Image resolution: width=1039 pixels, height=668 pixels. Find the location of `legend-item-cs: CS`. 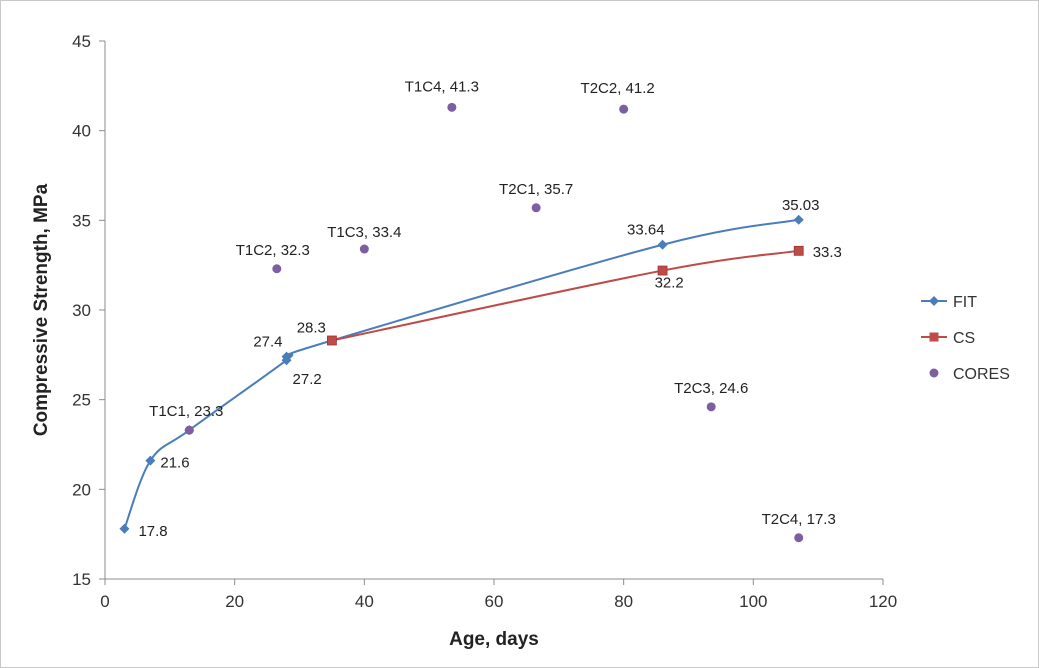

legend-item-cs: CS is located at coordinates (948, 338).